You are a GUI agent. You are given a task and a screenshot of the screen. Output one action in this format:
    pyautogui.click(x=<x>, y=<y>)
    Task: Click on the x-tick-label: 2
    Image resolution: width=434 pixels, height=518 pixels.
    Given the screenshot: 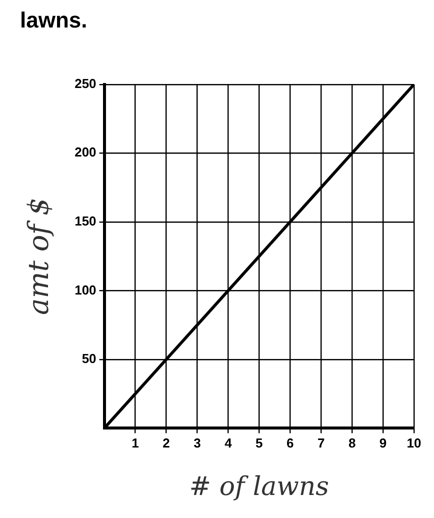 What is the action you would take?
    pyautogui.click(x=166, y=443)
    